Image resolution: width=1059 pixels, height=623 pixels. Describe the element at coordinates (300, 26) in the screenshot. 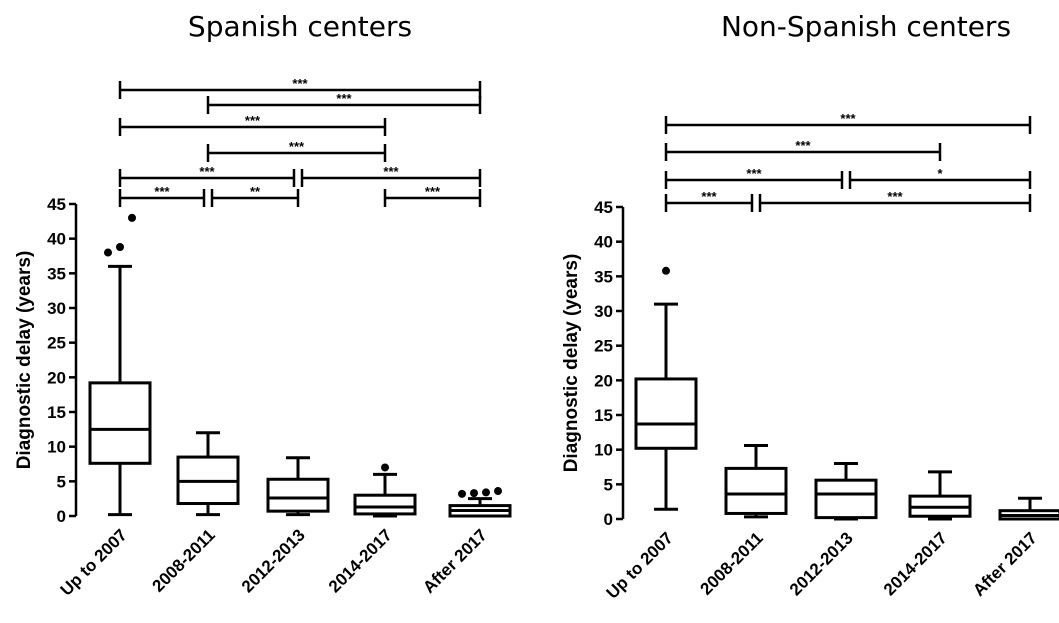

I see `chart-title: Spanish centers` at that location.